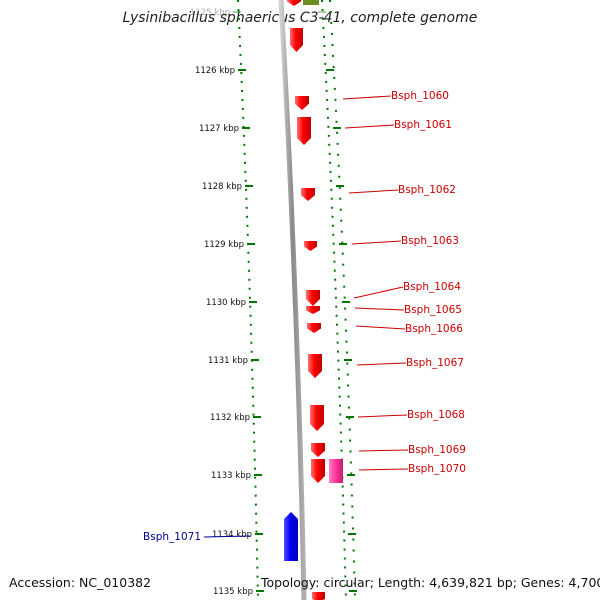 Image resolution: width=600 pixels, height=600 pixels. Describe the element at coordinates (233, 592) in the screenshot. I see `ruler-tick-label: 1135 kbp` at that location.